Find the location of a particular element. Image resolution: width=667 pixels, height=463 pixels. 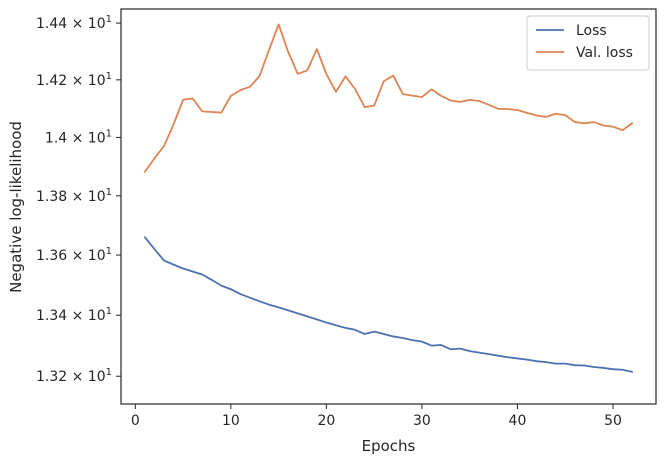

y-tick-label: 1.36 × 10¹ is located at coordinates (74, 255).